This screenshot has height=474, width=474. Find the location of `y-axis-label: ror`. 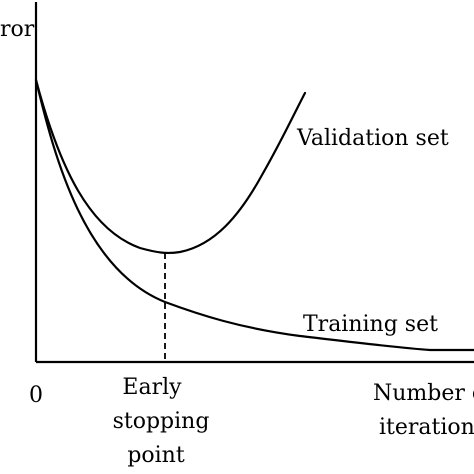

y-axis-label: ror is located at coordinates (17, 29).